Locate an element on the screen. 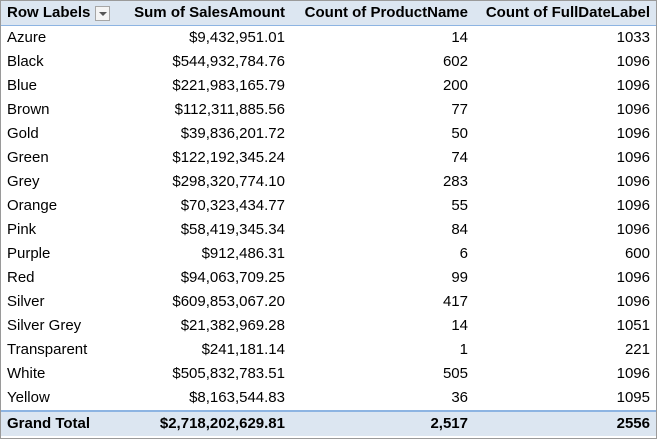 The image size is (657, 439). product-count-cell: 99 is located at coordinates (459, 277).